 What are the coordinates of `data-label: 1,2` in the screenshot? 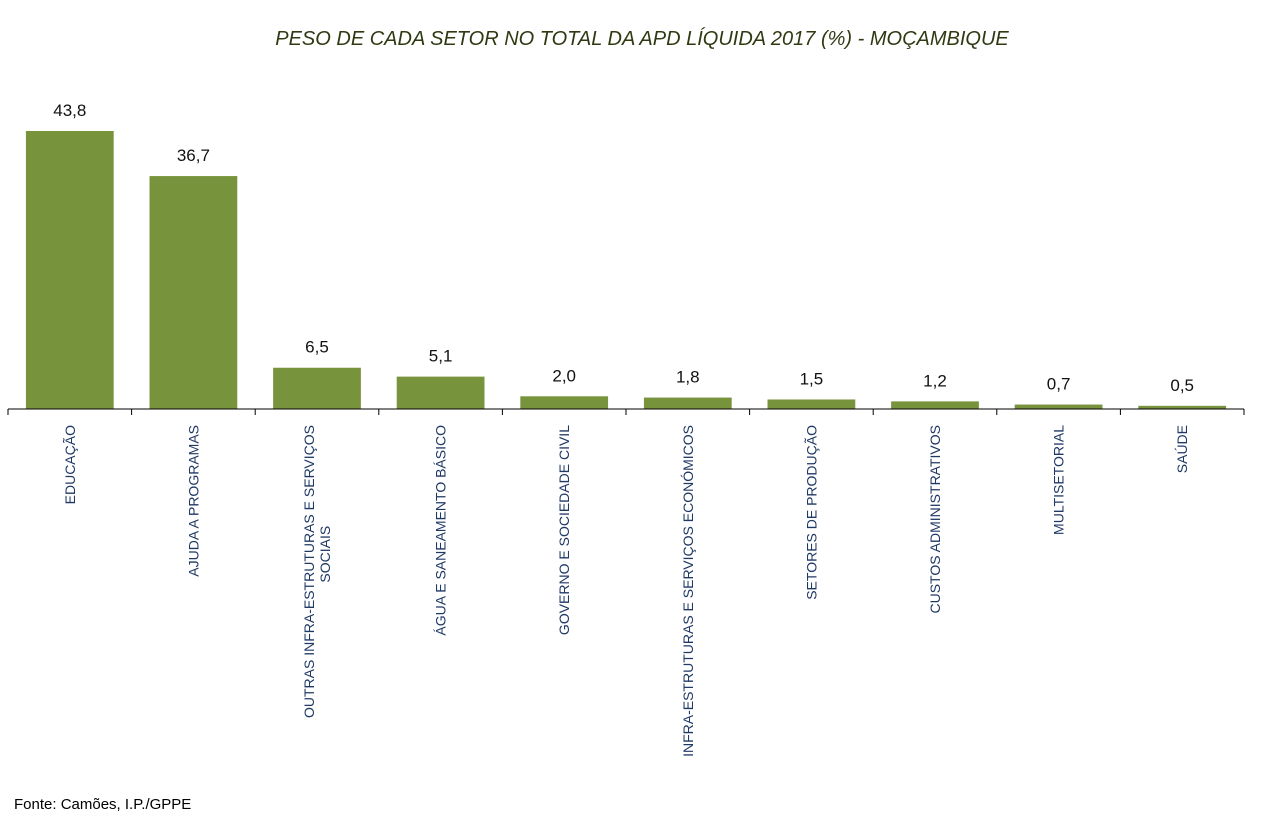 It's located at (935, 380).